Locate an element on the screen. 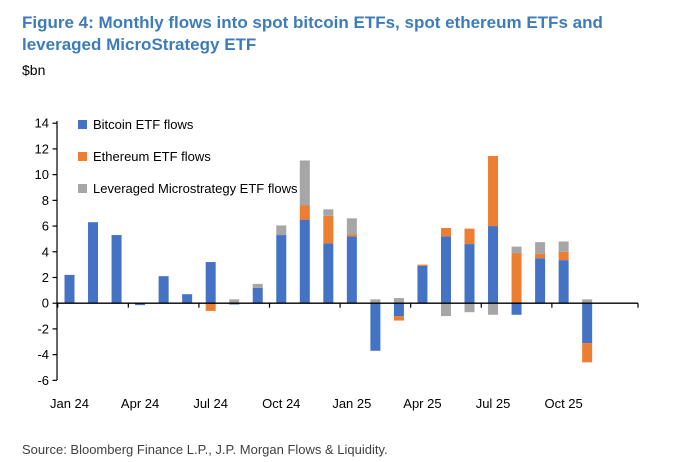 Image resolution: width=683 pixels, height=462 pixels. y-axis-unit-label: $bn is located at coordinates (34, 70).